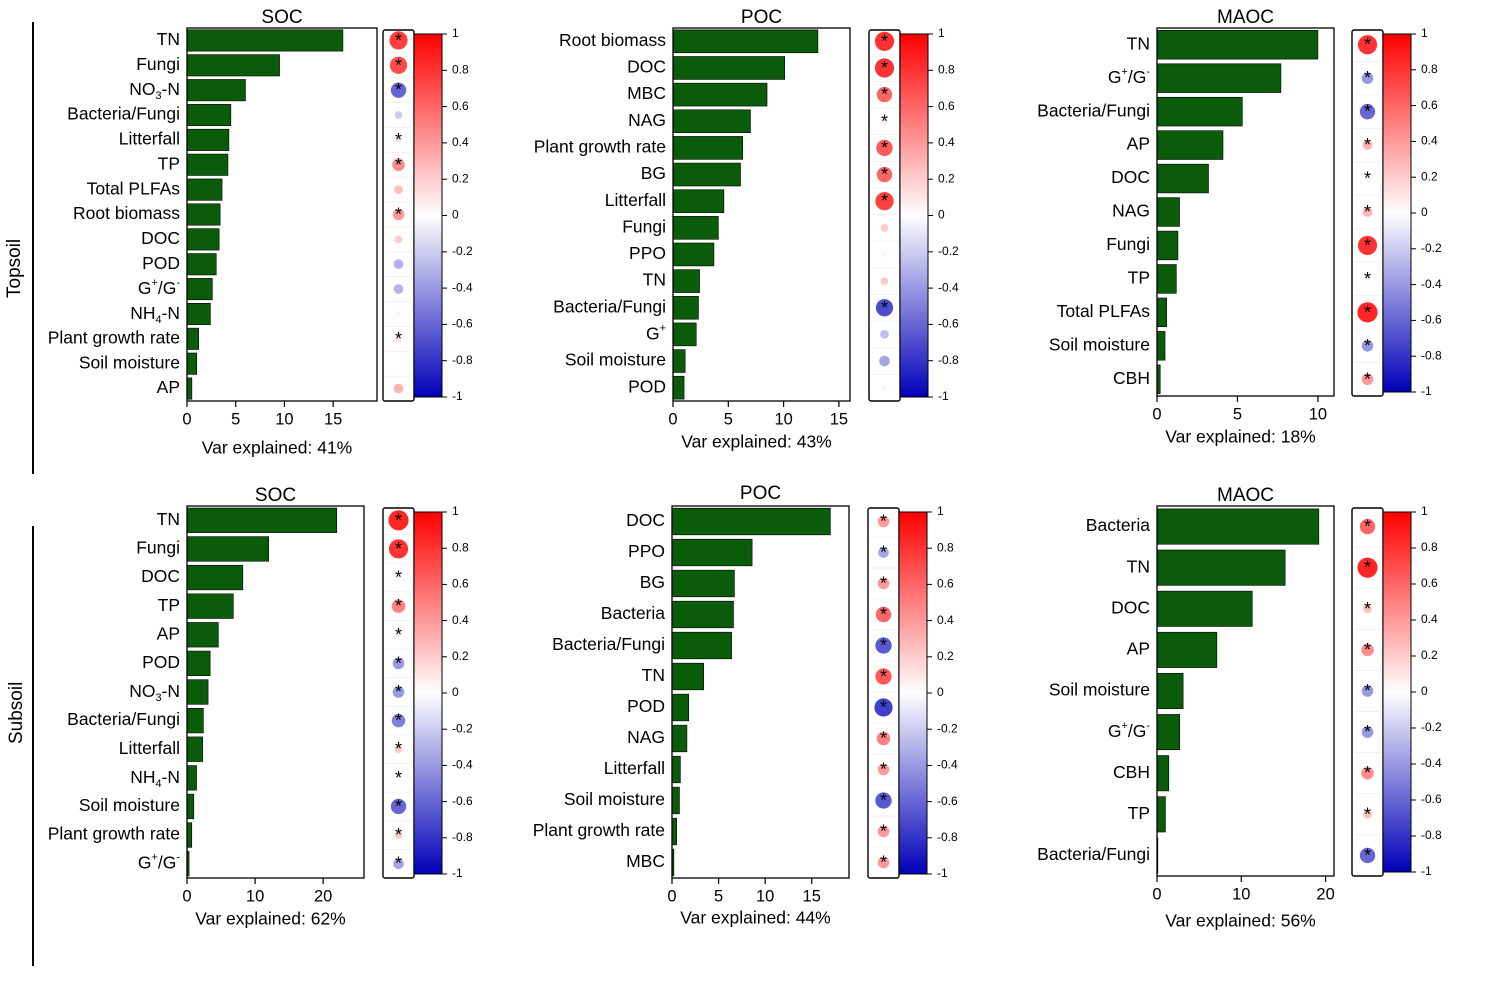  Describe the element at coordinates (1245, 17) in the screenshot. I see `panel-title: MAOC` at that location.